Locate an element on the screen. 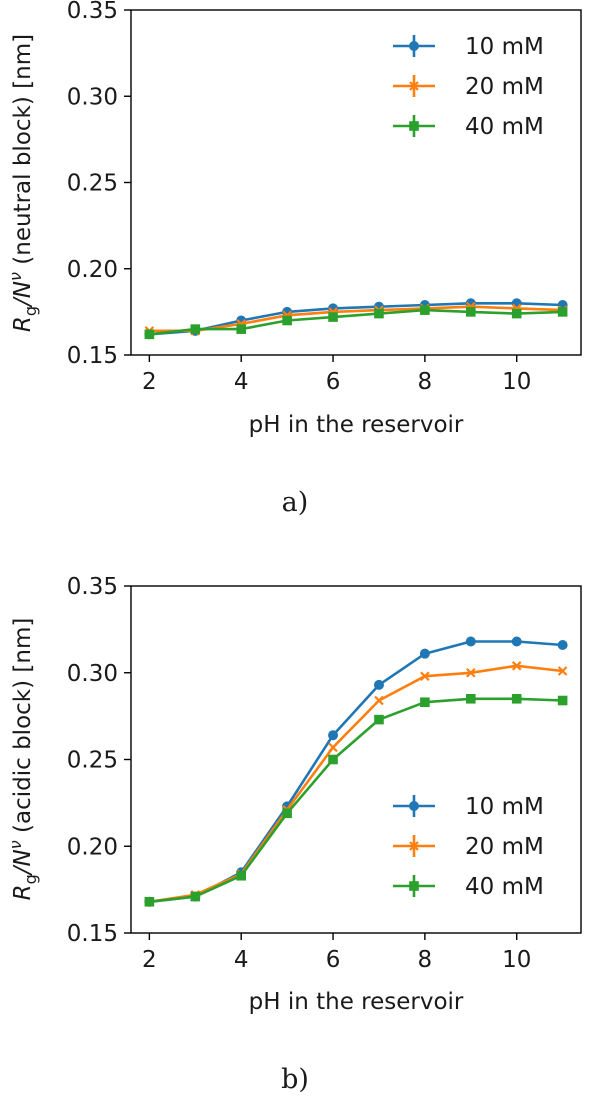  y-label-rest: (neutral block) [nm] is located at coordinates (23, 153).